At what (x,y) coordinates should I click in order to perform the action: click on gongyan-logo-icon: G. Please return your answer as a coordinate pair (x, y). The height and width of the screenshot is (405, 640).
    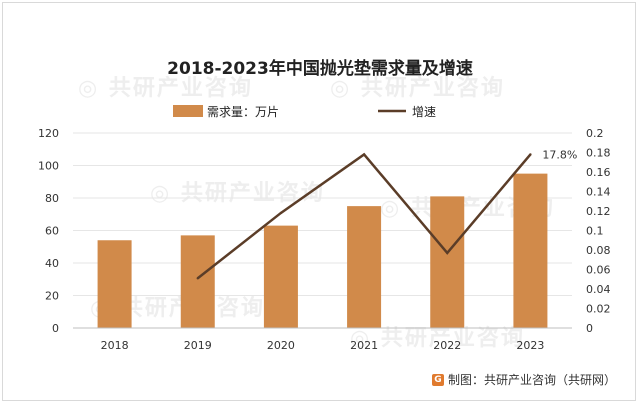
    Looking at the image, I should click on (437, 379).